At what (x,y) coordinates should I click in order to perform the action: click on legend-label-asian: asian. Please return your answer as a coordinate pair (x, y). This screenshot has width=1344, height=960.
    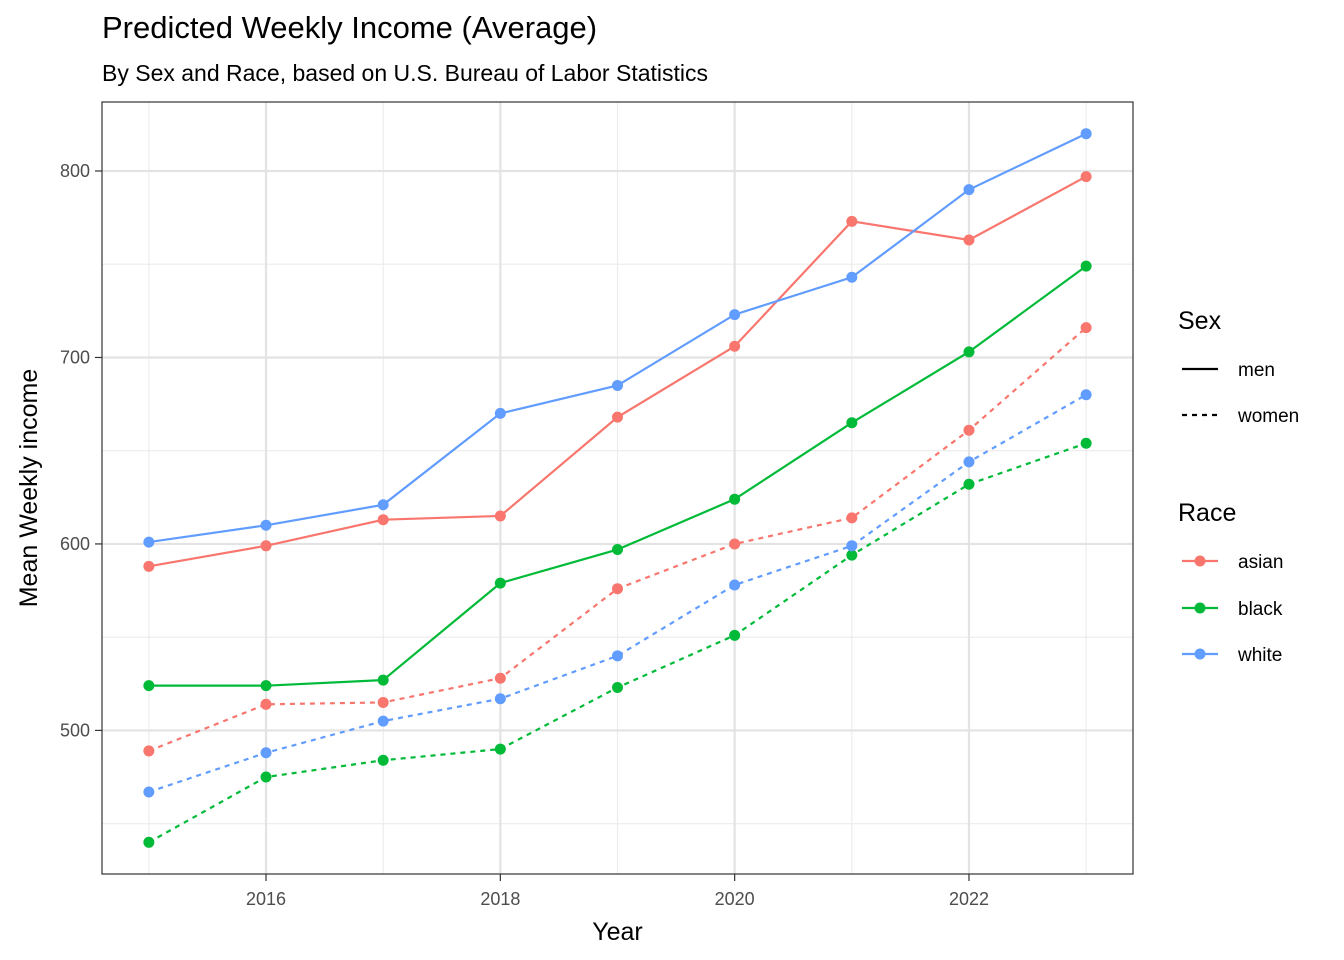
    Looking at the image, I should click on (1260, 562).